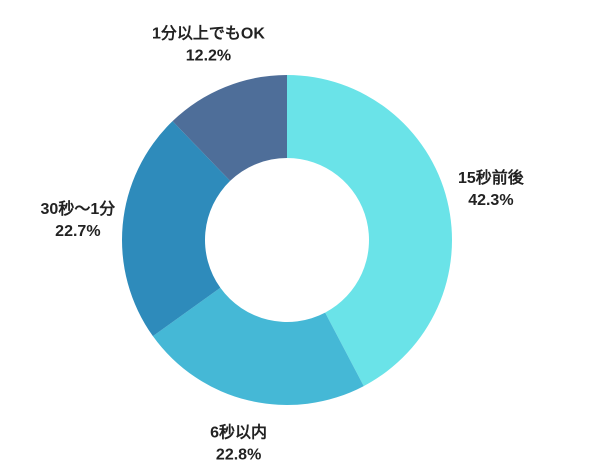 The height and width of the screenshot is (472, 590). What do you see at coordinates (491, 177) in the screenshot?
I see `slice-label: 15秒前後` at bounding box center [491, 177].